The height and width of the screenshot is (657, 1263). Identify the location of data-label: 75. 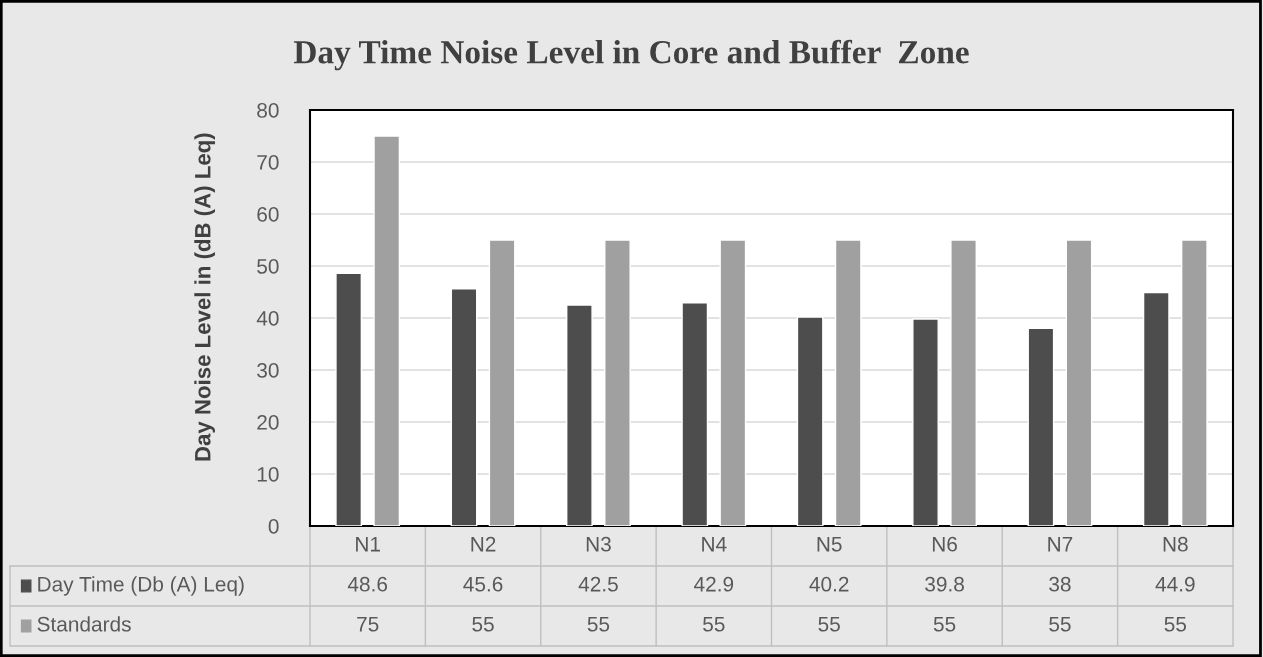
(368, 624).